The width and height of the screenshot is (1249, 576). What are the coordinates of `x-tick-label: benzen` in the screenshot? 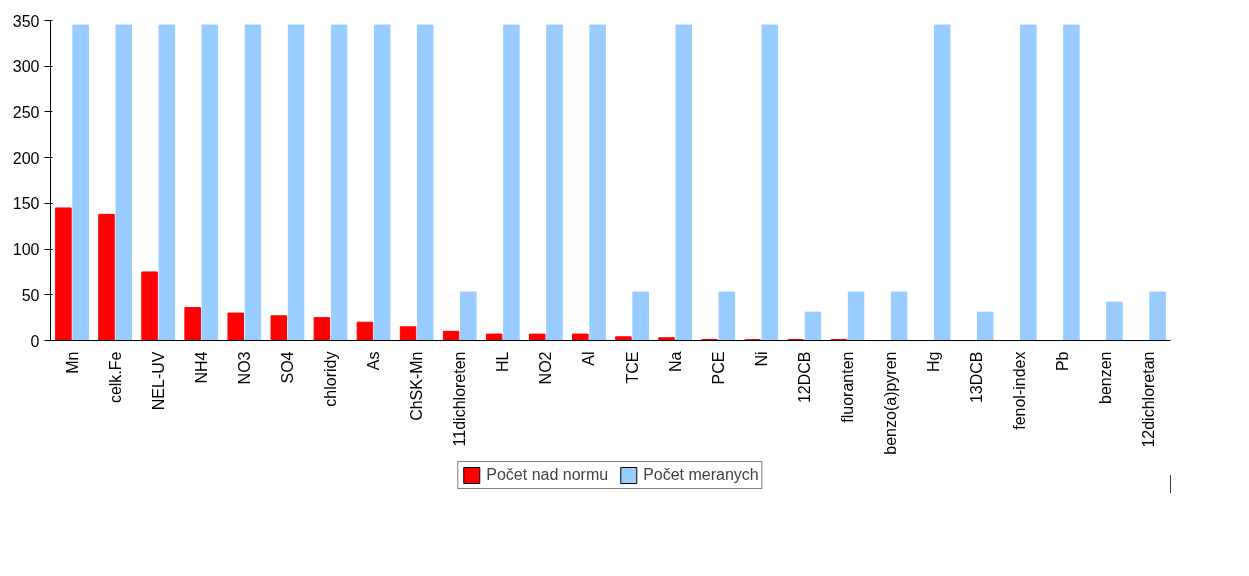 It's located at (1106, 377).